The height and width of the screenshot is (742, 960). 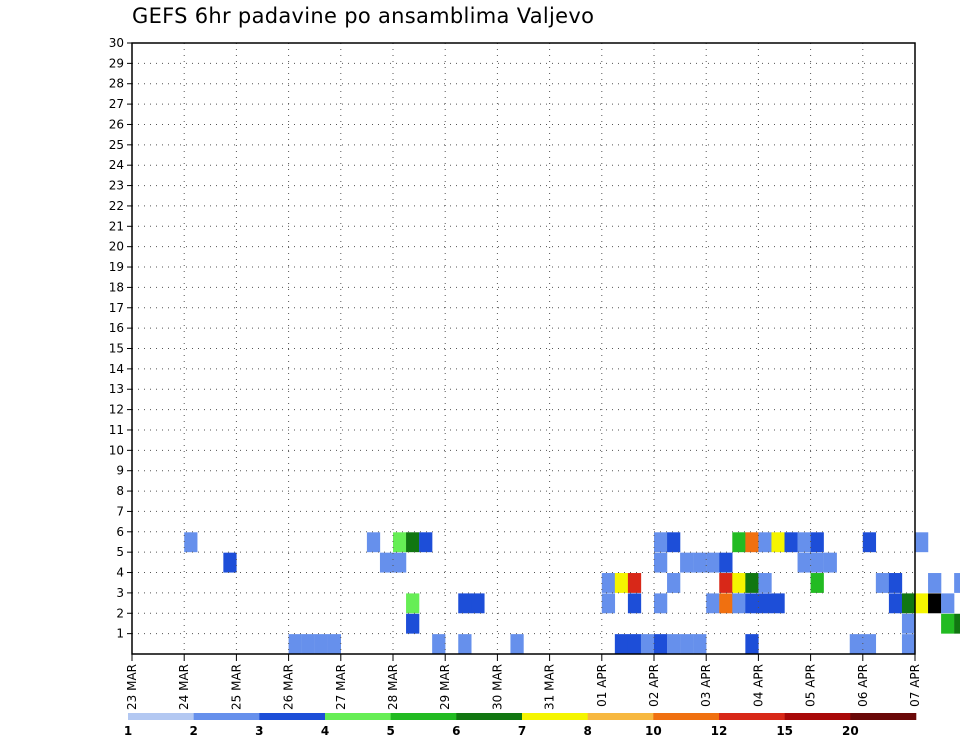 I want to click on legend-label: 6, so click(x=456, y=731).